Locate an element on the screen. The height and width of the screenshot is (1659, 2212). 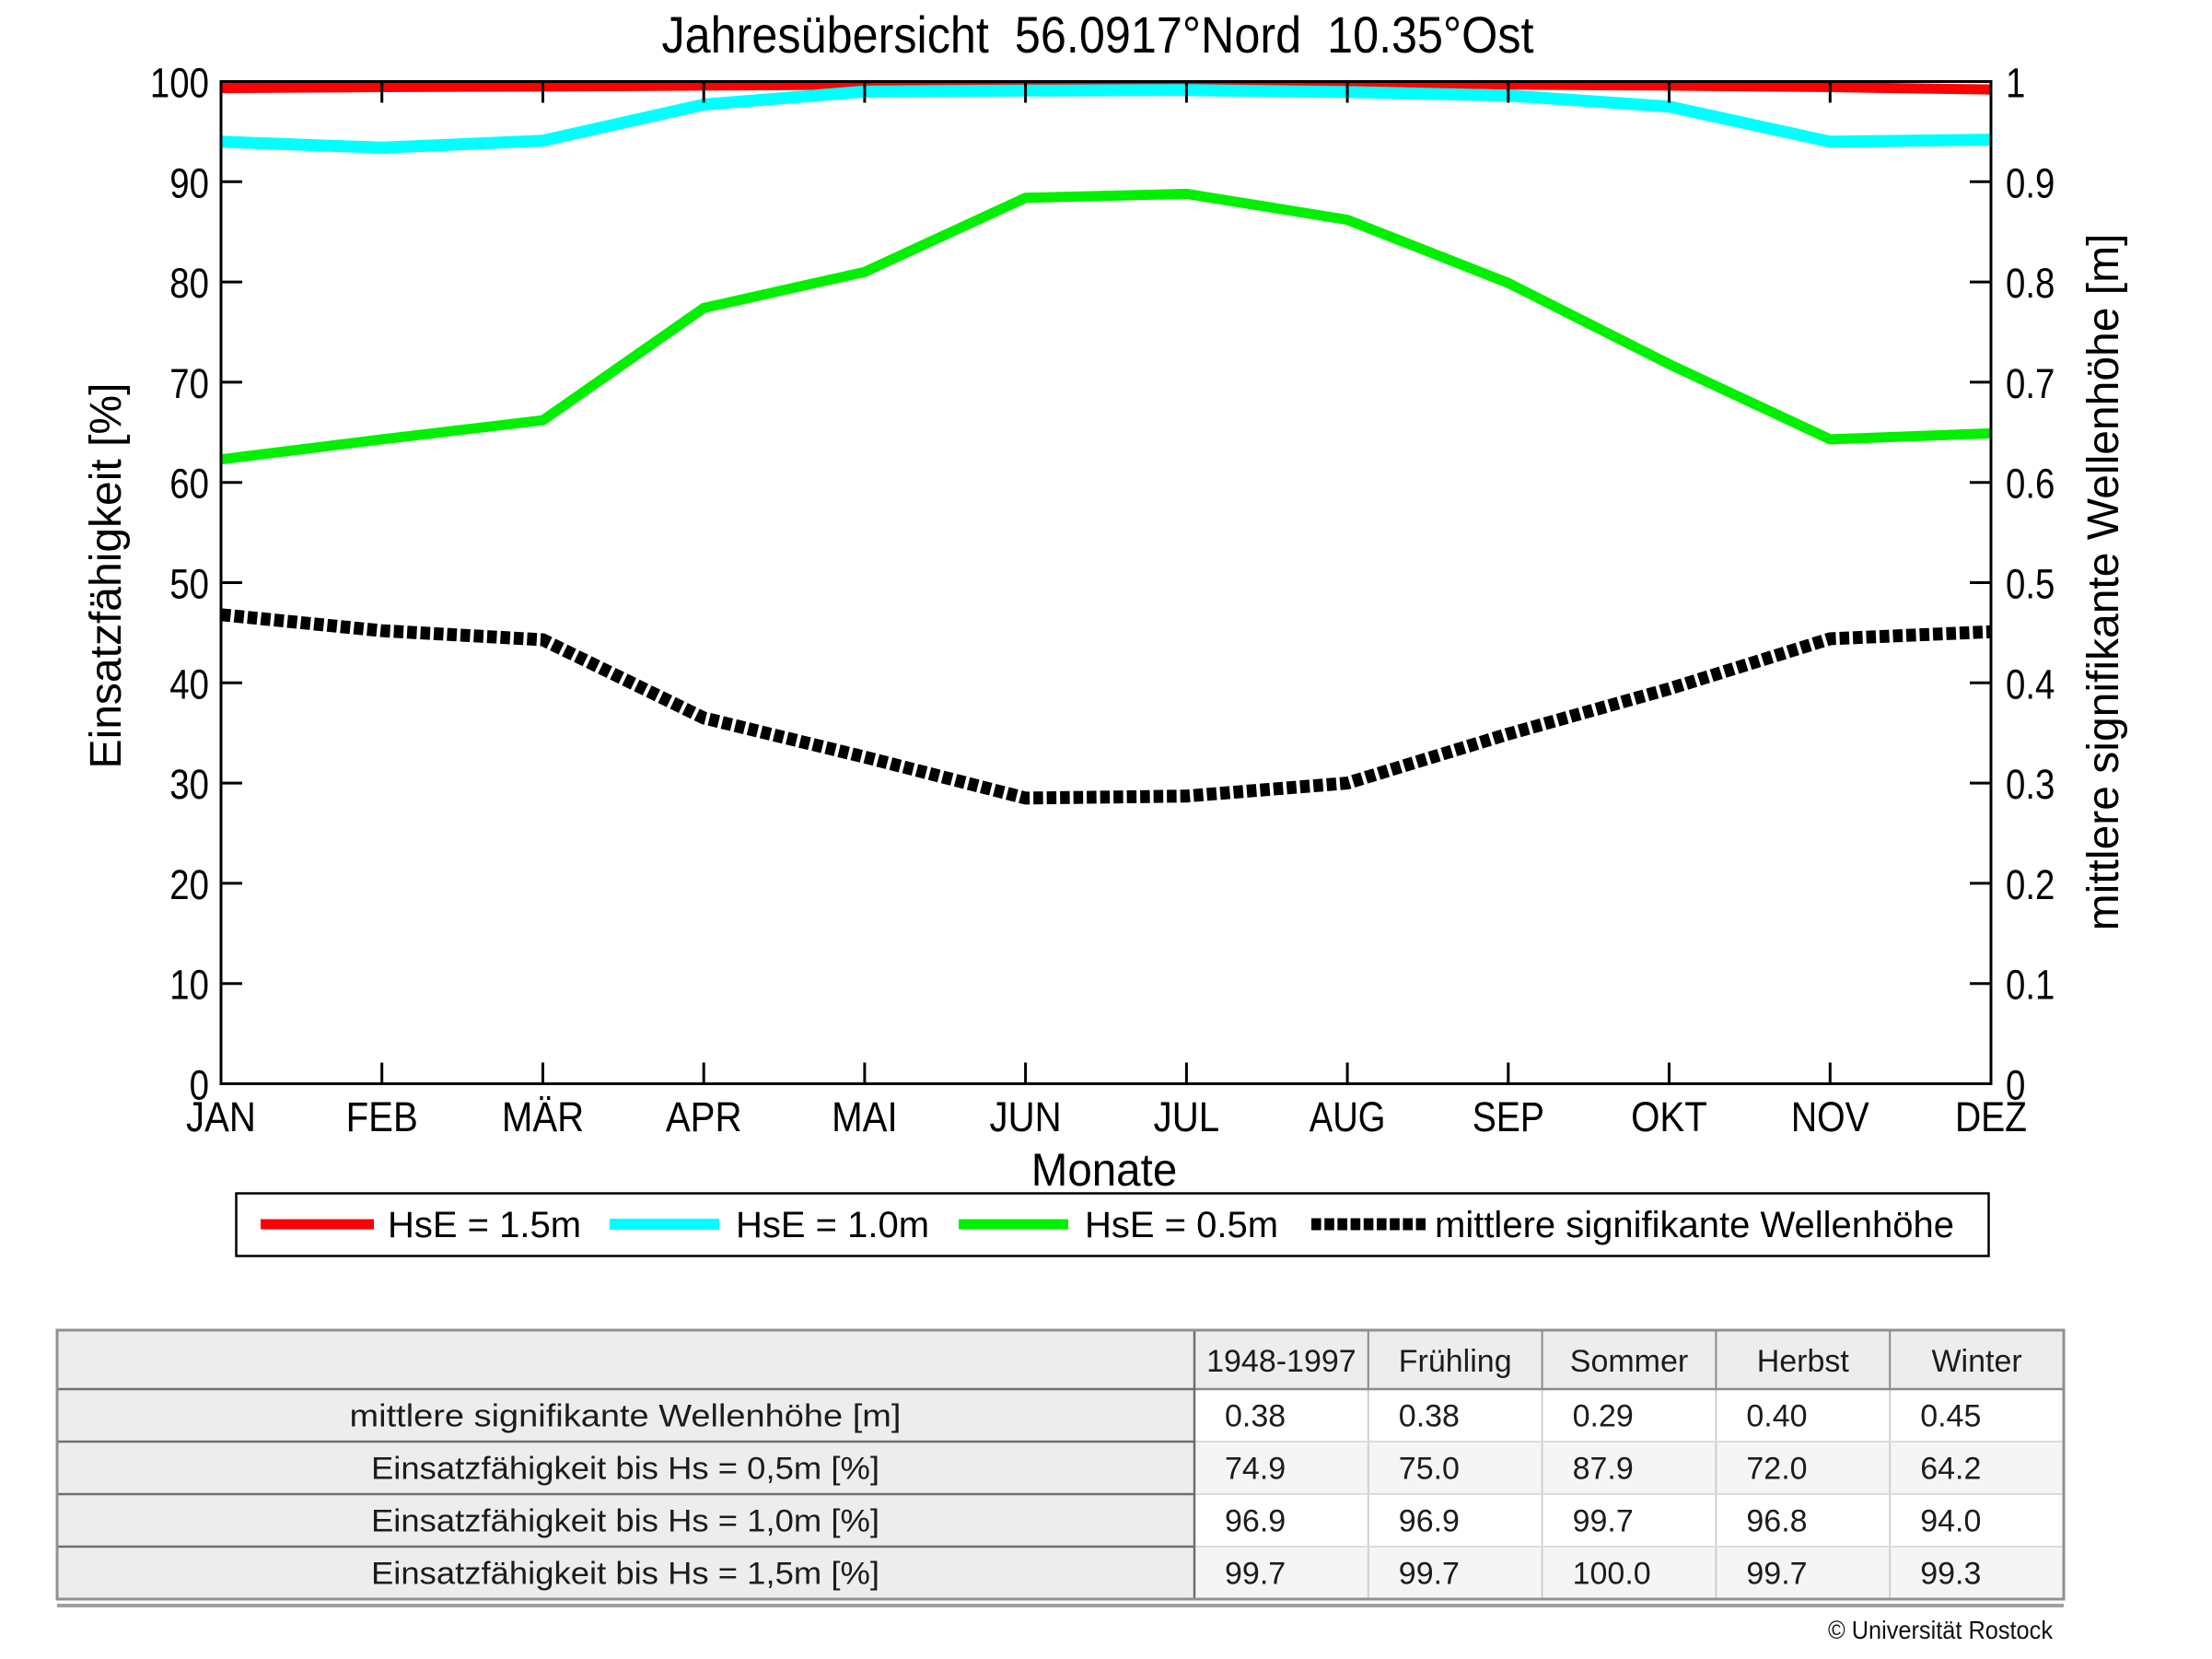
svg-text: JUL is located at coordinates (1187, 1116).